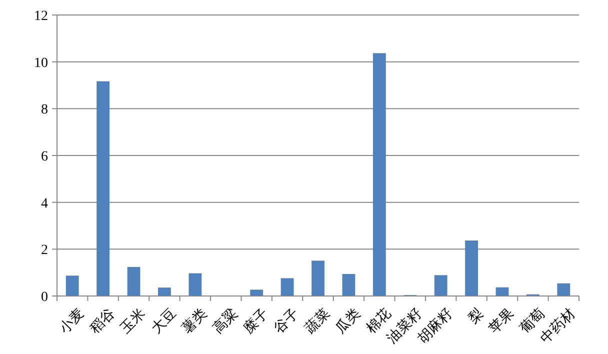 The height and width of the screenshot is (354, 608). What do you see at coordinates (476, 316) in the screenshot?
I see `x-tick-label: 梨` at bounding box center [476, 316].